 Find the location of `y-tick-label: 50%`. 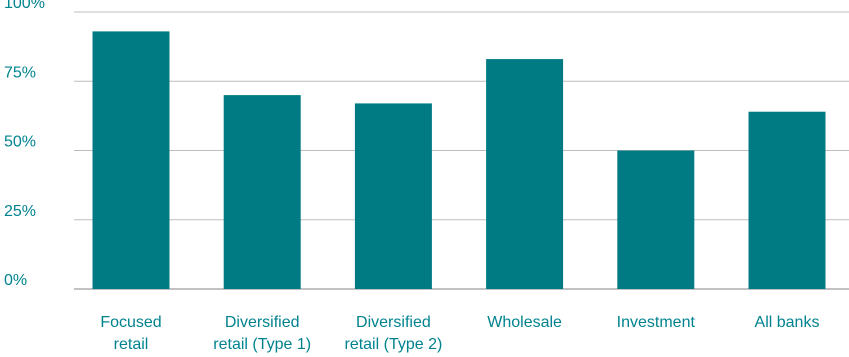

y-tick-label: 50% is located at coordinates (20, 142).